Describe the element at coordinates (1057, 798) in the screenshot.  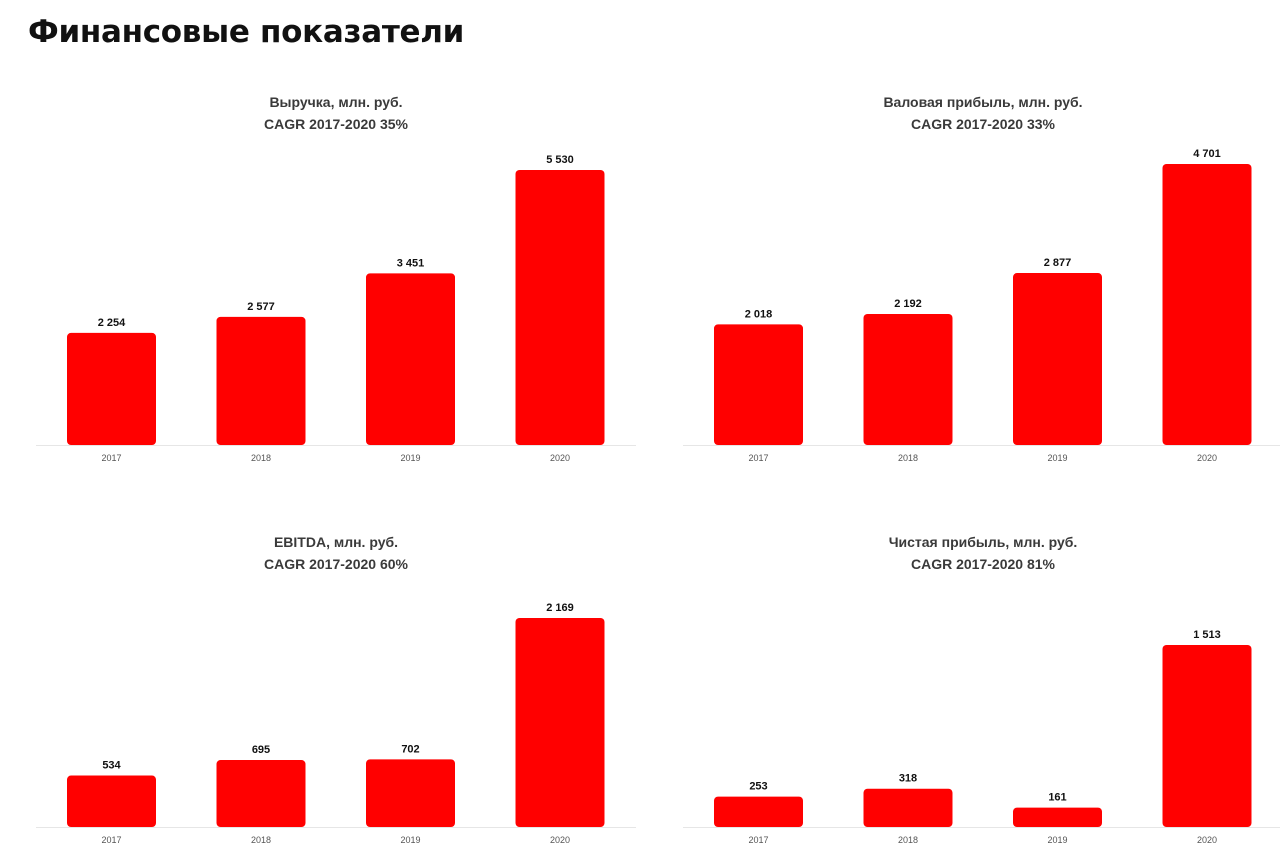
I see `data-label: 161` at that location.